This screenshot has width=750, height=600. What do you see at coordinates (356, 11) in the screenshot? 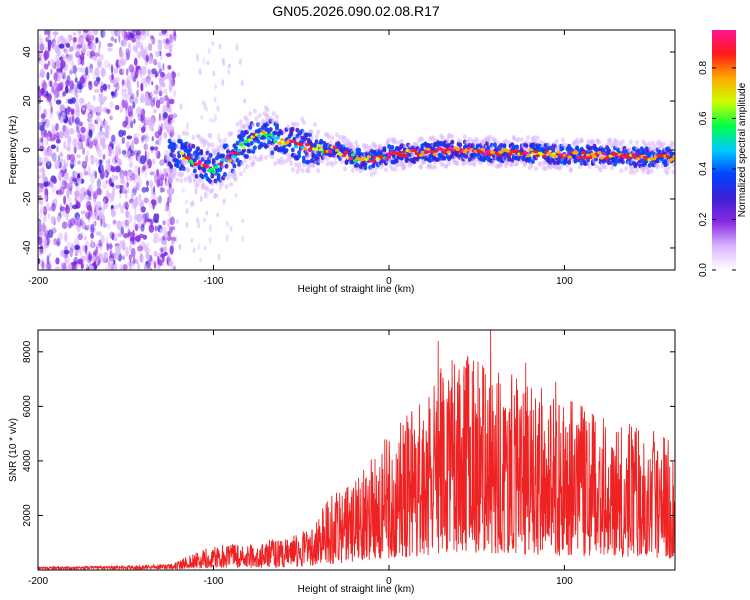
I see `figure-title: GN05.2026.090.02.08.R17` at bounding box center [356, 11].